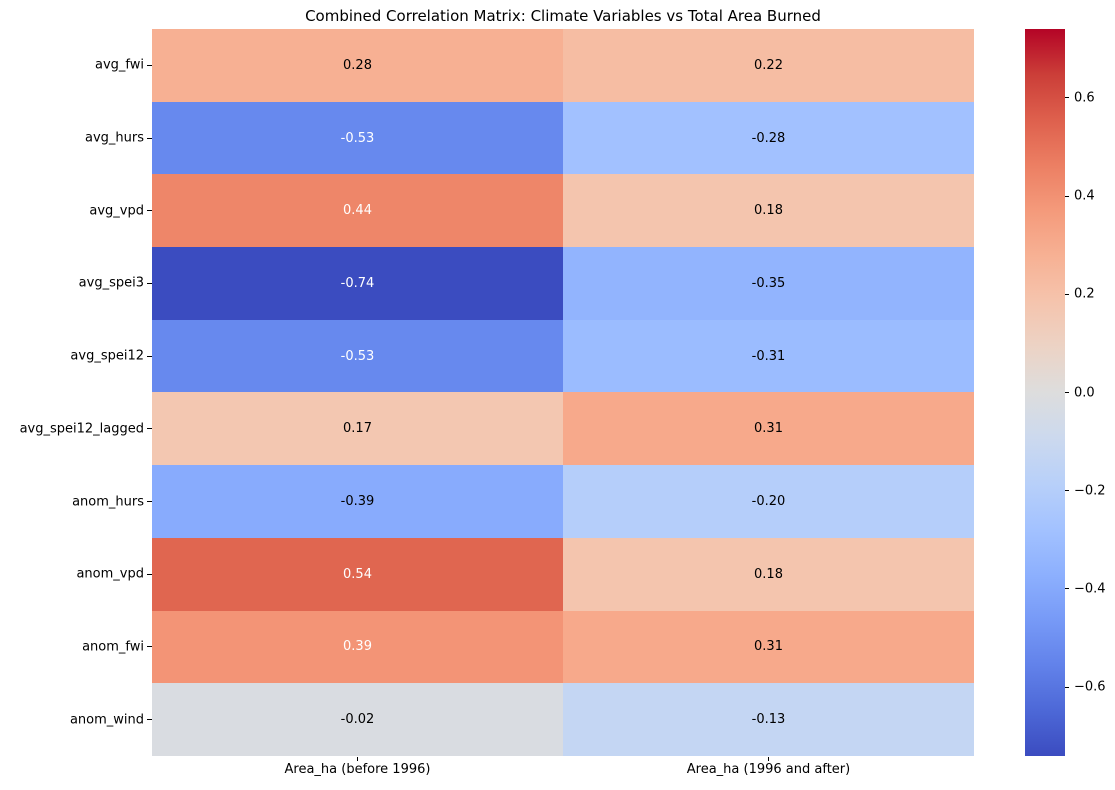 Image resolution: width=1115 pixels, height=790 pixels. What do you see at coordinates (111, 283) in the screenshot?
I see `y-tick-label-avg_spei3: avg_spei3` at bounding box center [111, 283].